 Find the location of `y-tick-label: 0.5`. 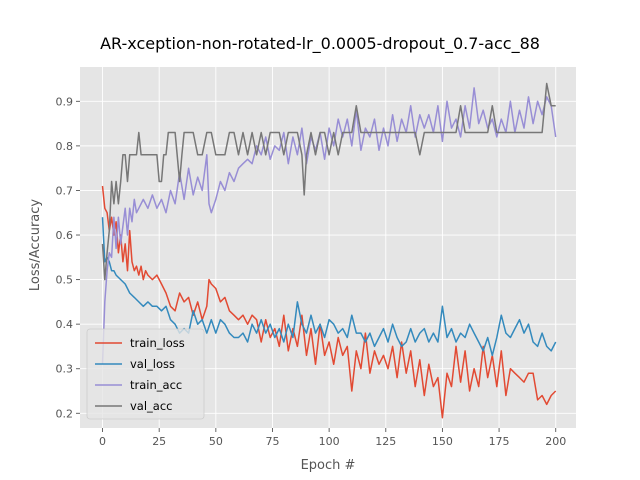

y-tick-label: 0.5 is located at coordinates (65, 280).